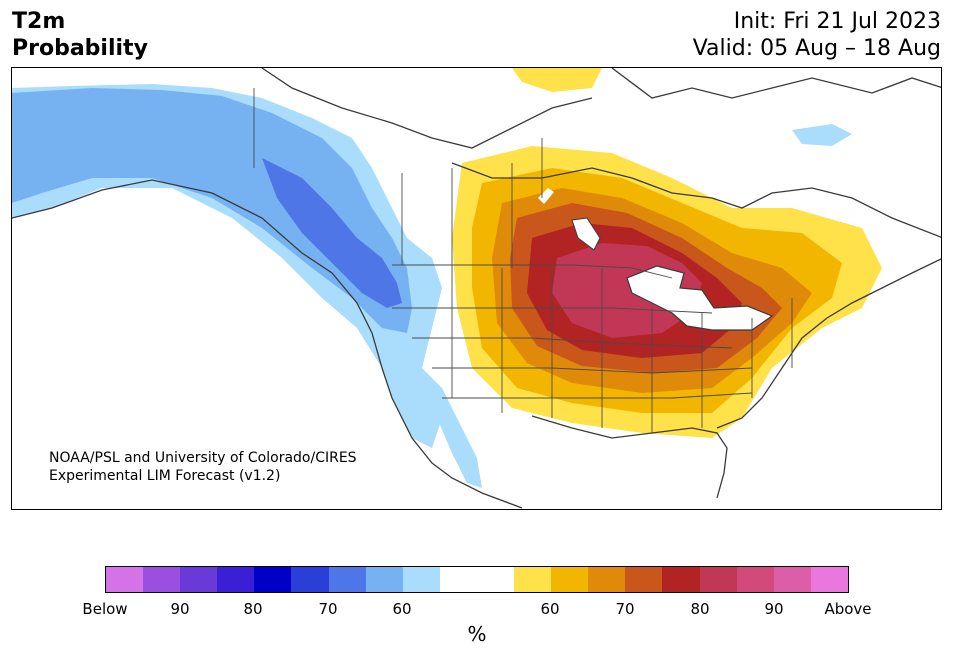  I want to click on lake-athabasca, so click(546, 196).